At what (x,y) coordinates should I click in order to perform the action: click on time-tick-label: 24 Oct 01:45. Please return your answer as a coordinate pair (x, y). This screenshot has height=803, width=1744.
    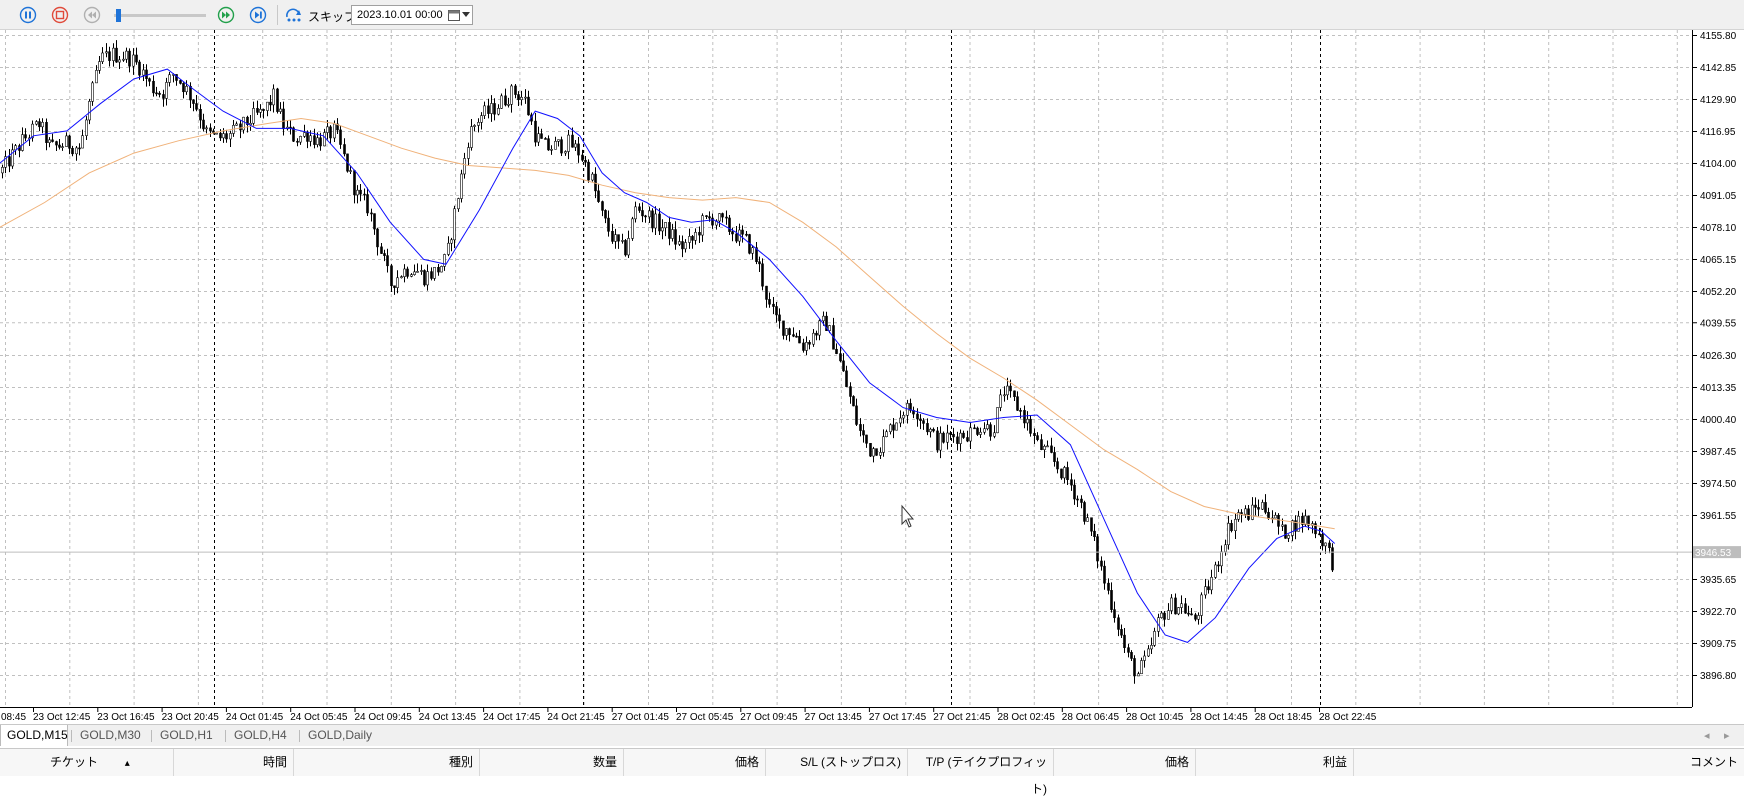
    Looking at the image, I should click on (255, 717).